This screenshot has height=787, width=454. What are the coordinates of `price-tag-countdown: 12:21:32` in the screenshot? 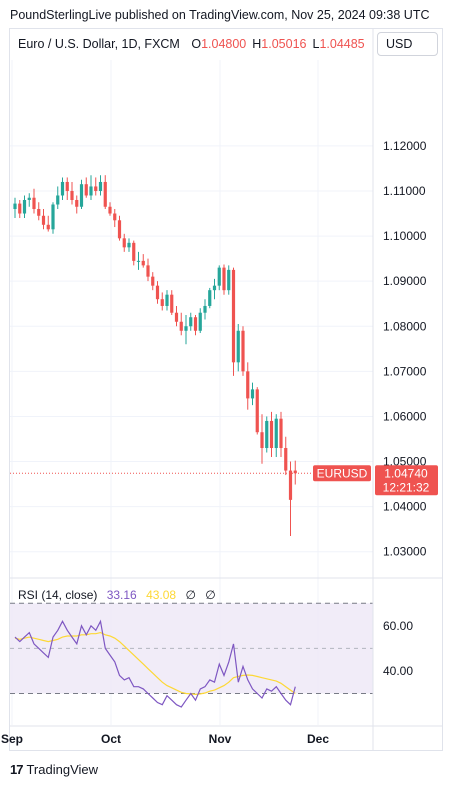 It's located at (406, 487).